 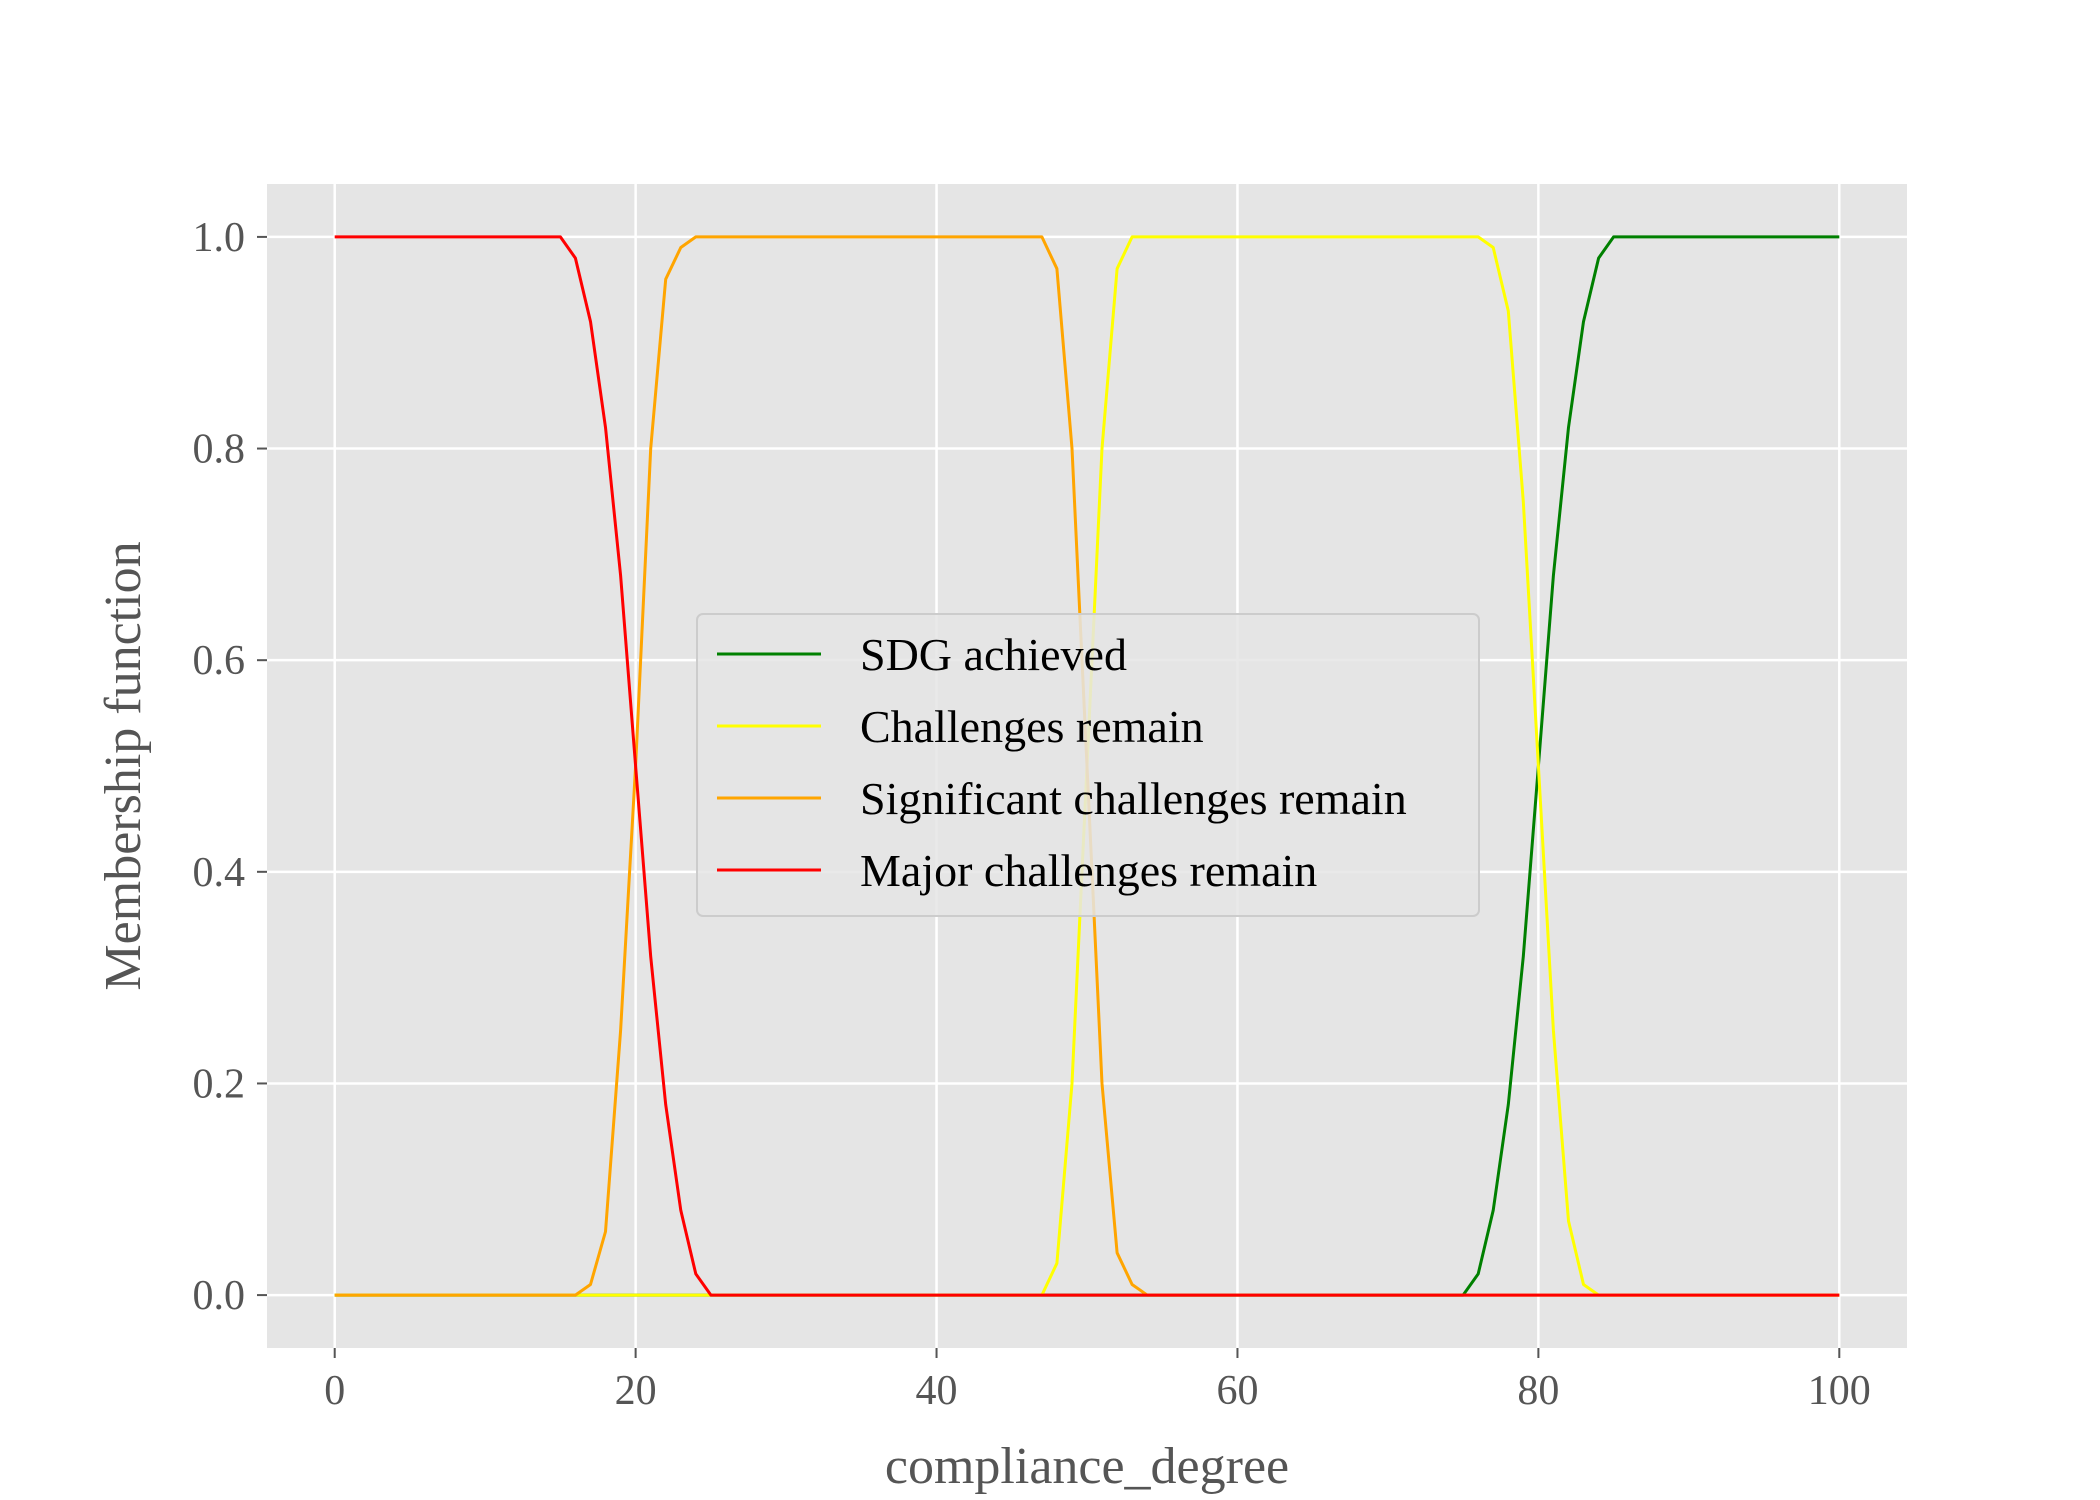 I want to click on y-tick-label: 0.8, so click(x=219, y=450).